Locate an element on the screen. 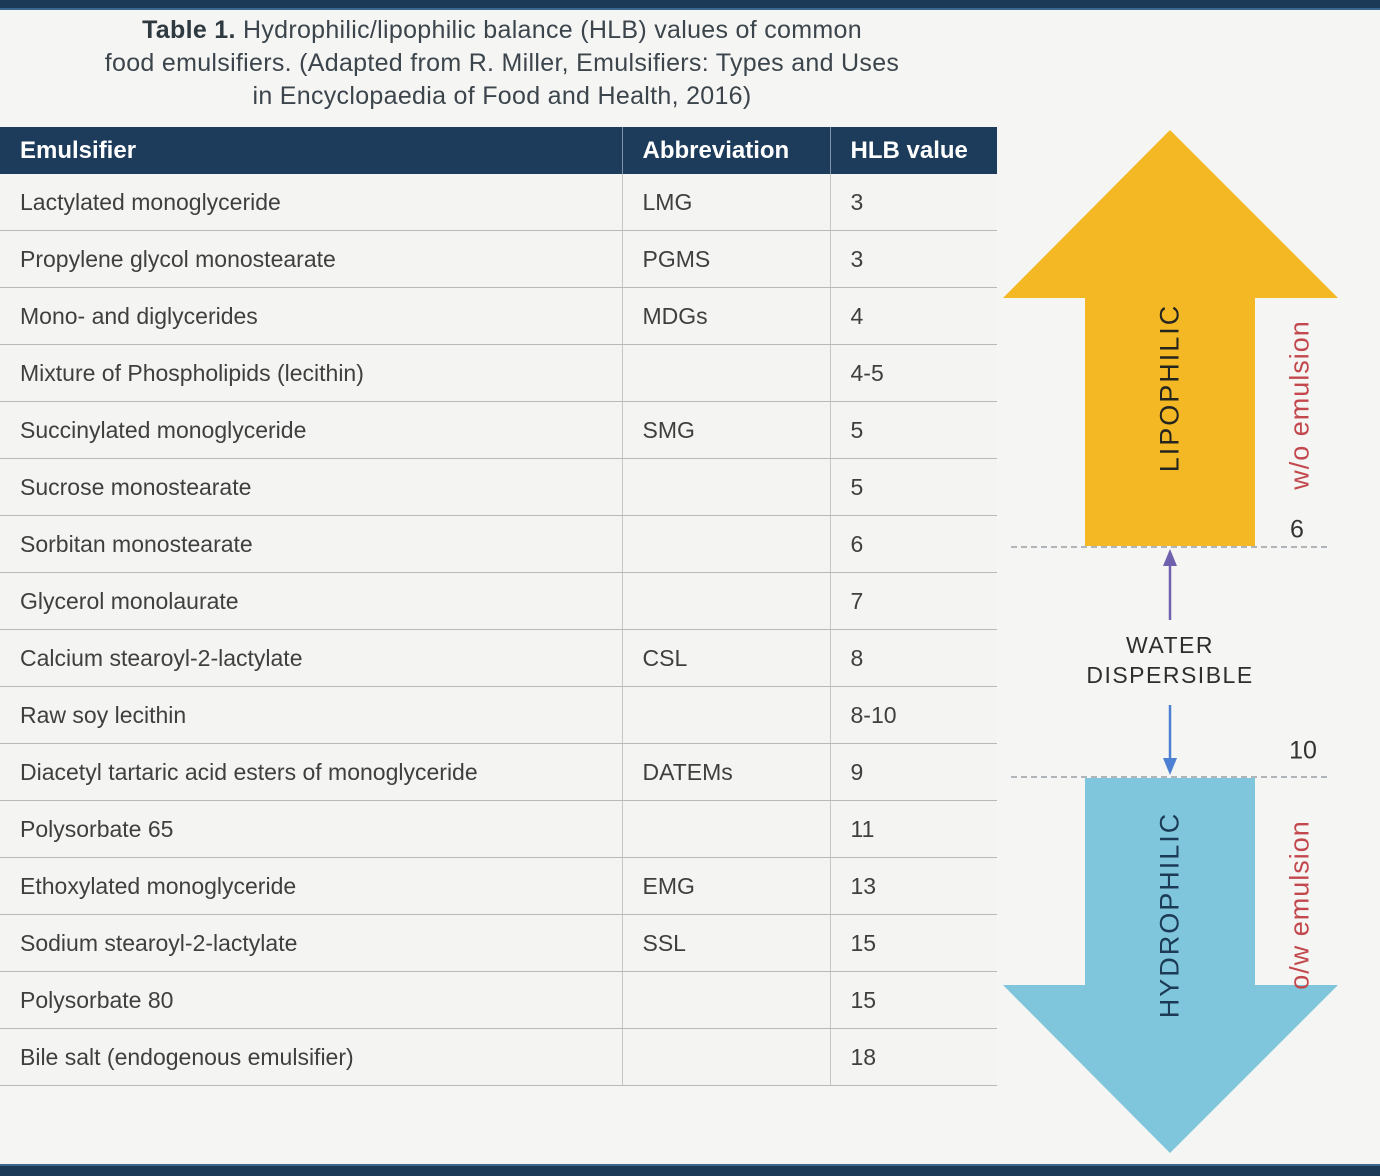 The height and width of the screenshot is (1176, 1380). up-arrow-head-icon is located at coordinates (1170, 557).